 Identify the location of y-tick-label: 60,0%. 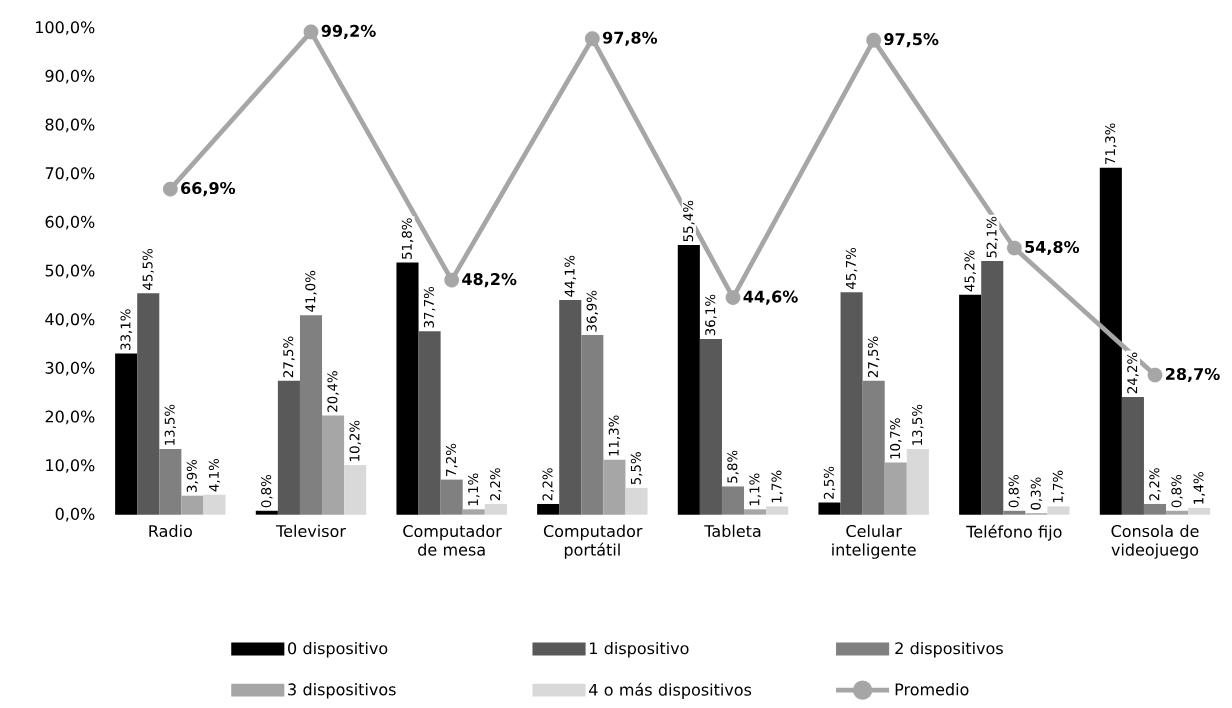
(70, 222).